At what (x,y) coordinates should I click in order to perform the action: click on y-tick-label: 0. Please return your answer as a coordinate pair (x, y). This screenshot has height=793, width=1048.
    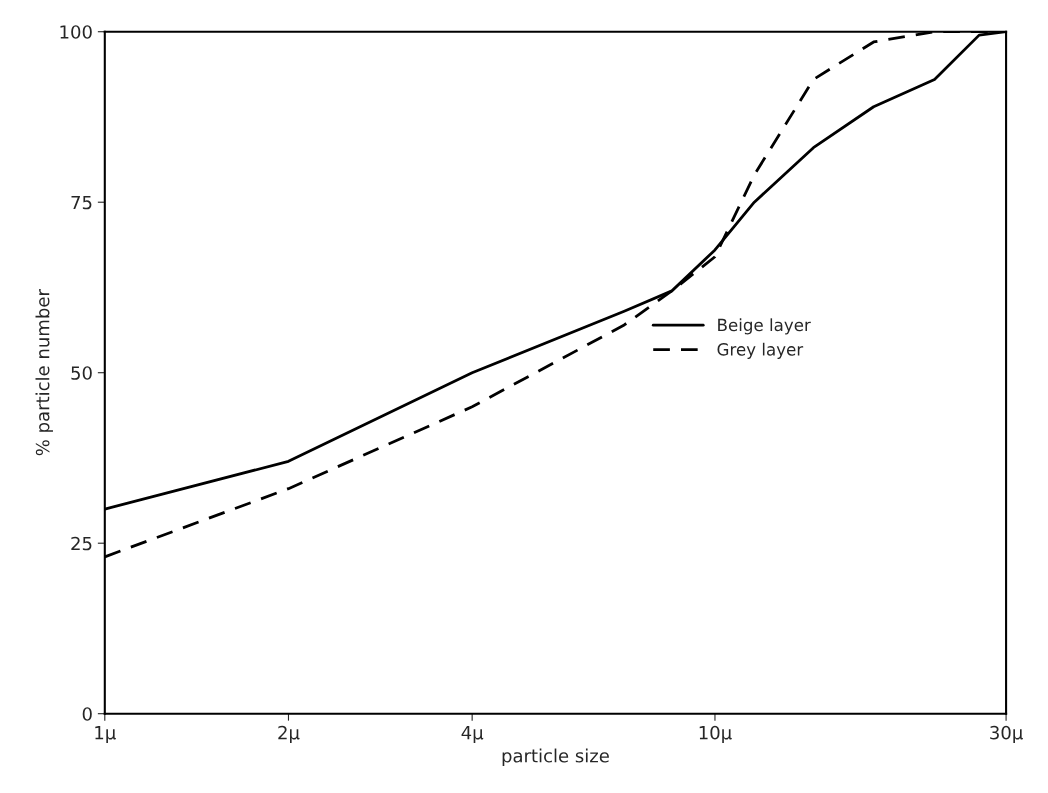
    Looking at the image, I should click on (87, 714).